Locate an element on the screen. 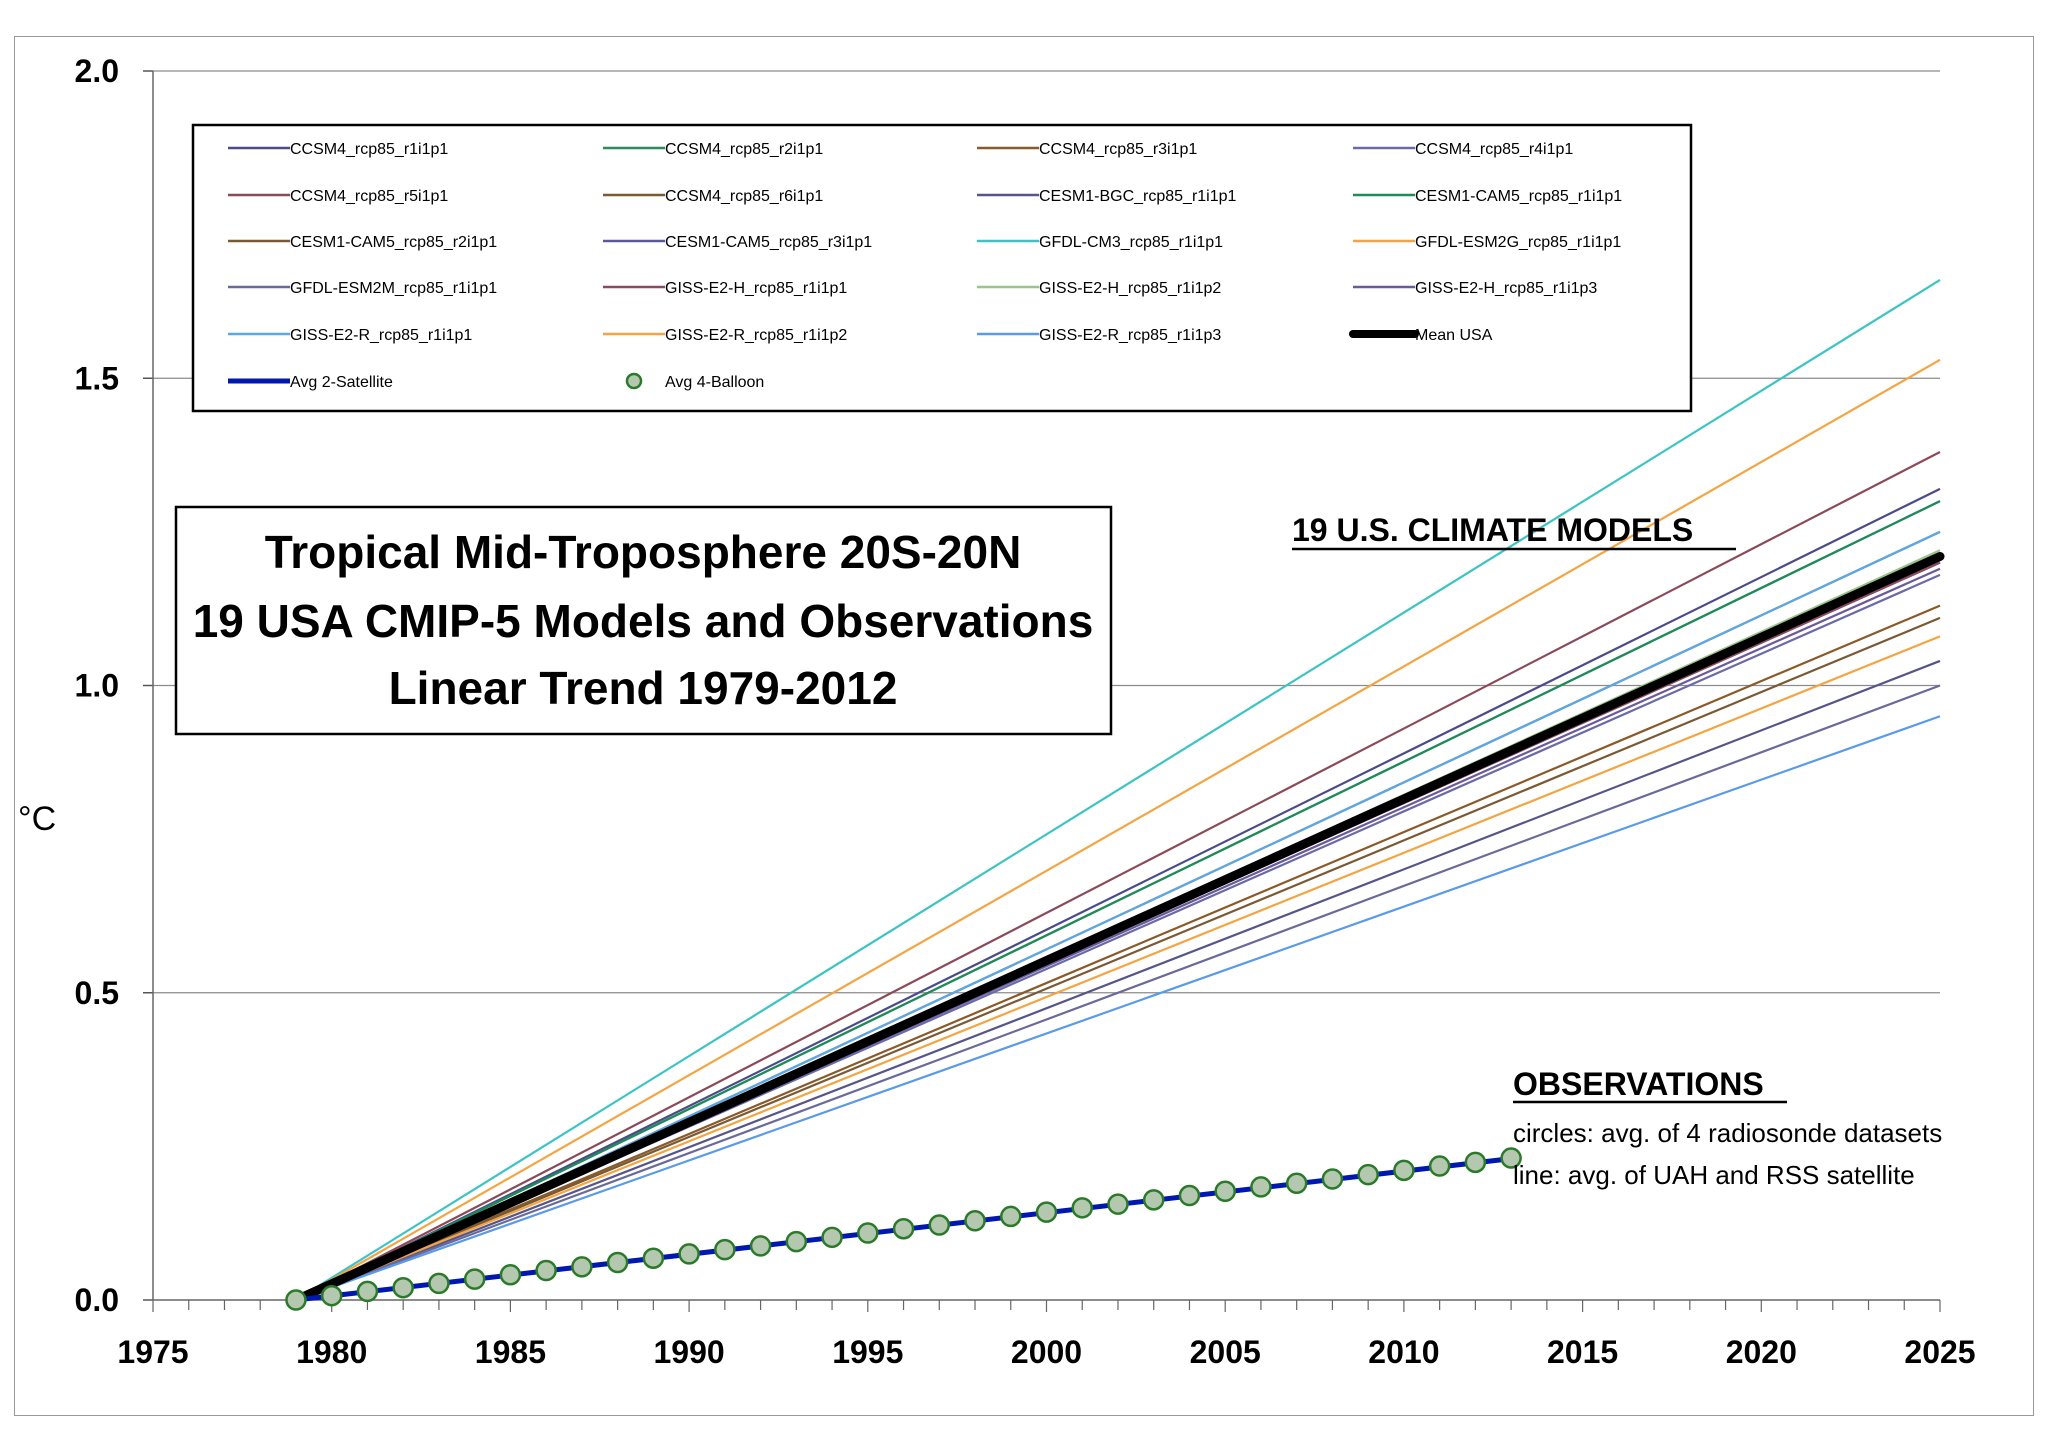 Image resolution: width=2048 pixels, height=1439 pixels. legend-label-giss-e2-r-rcp85-r1i1p2: GISS-E2-R_rcp85_r1i1p2 is located at coordinates (756, 335).